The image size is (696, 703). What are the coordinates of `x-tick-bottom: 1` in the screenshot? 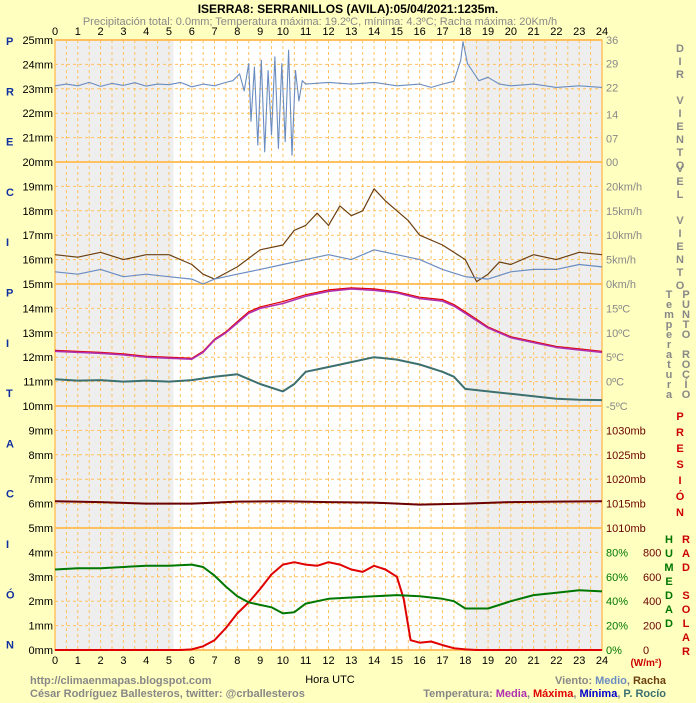 It's located at (78, 661).